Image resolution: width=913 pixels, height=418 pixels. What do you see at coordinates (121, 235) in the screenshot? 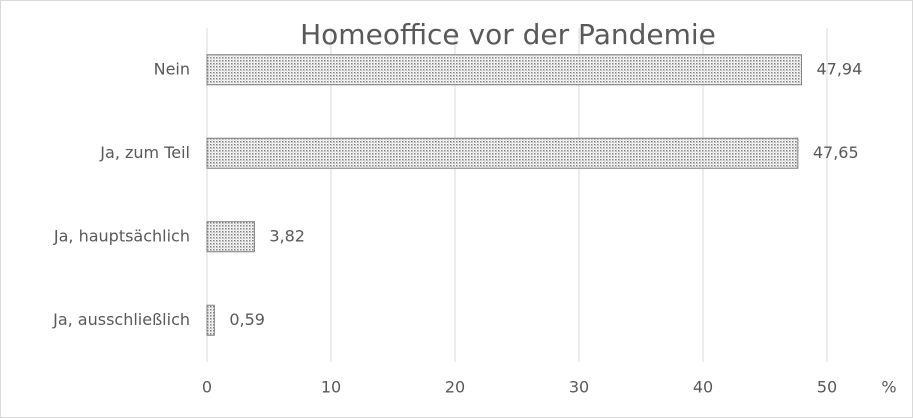
I see `y-tick-label: Ja, hauptsächlich` at bounding box center [121, 235].